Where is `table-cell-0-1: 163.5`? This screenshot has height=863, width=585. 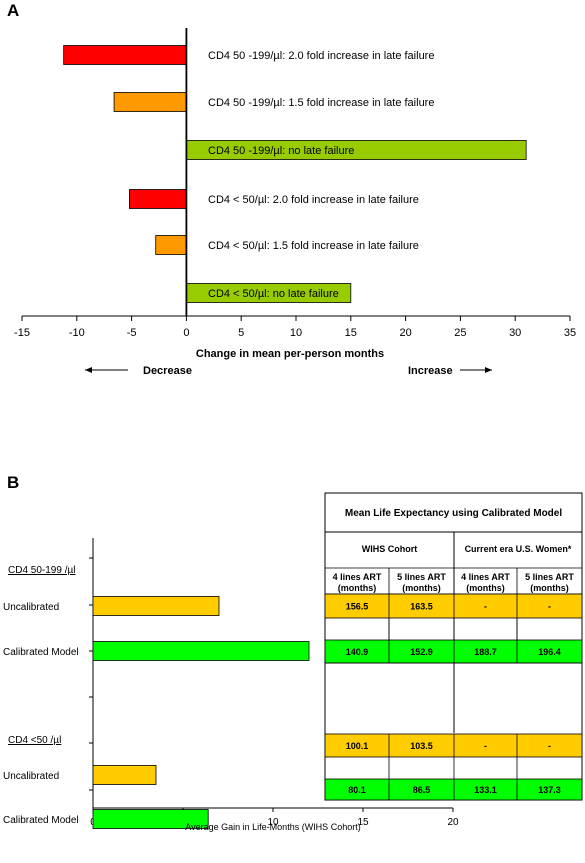
table-cell-0-1: 163.5 is located at coordinates (421, 607).